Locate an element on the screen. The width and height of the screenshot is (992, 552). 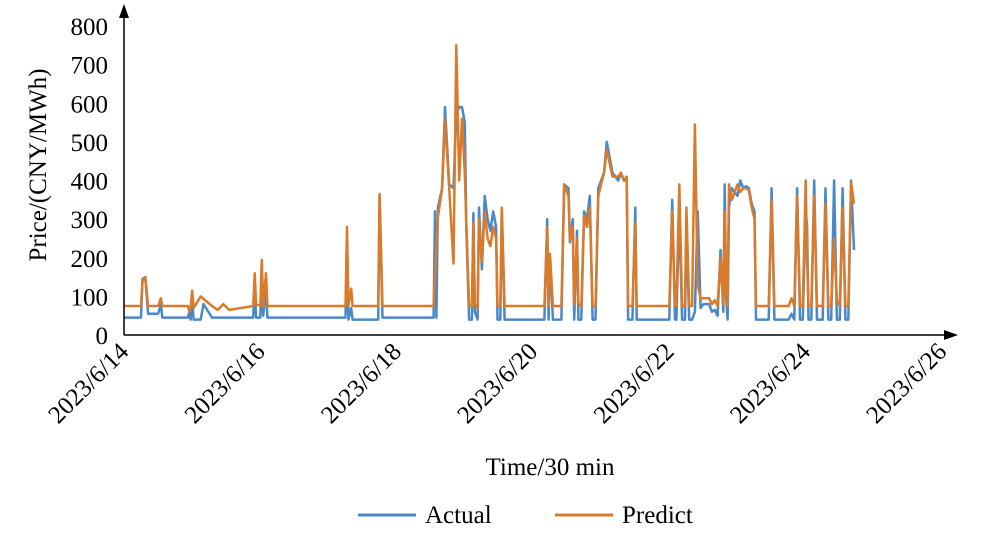
x-tick-label: 2023/6/18 is located at coordinates (361, 383).